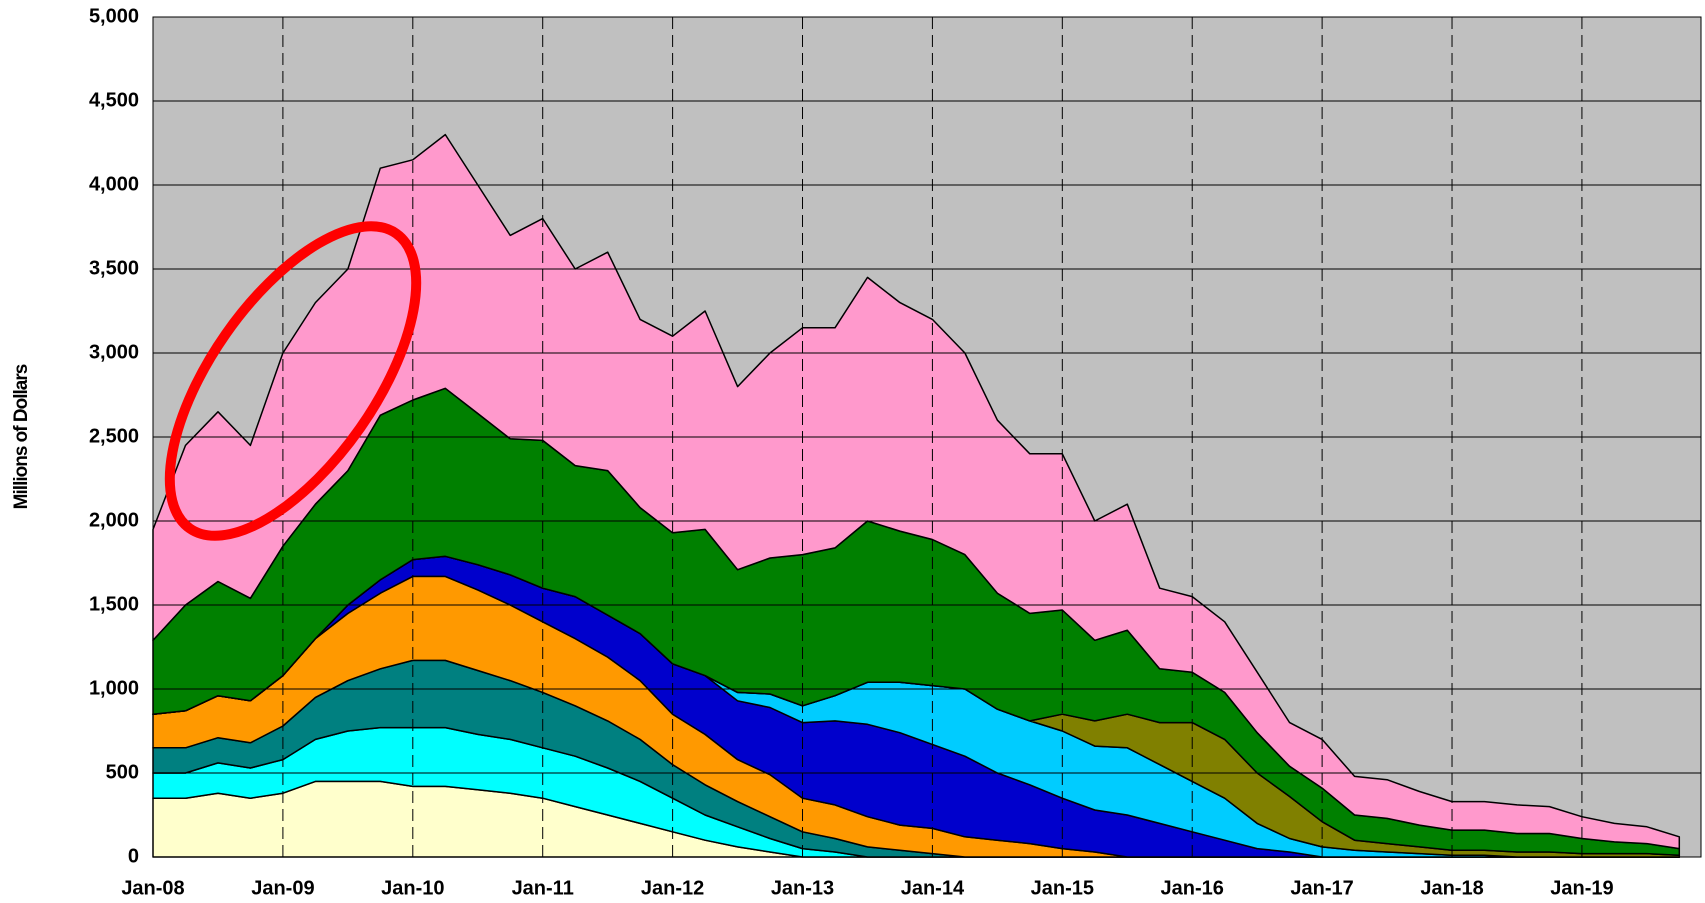 Image resolution: width=1705 pixels, height=903 pixels. What do you see at coordinates (114, 520) in the screenshot?
I see `y-tick-label: 2,000` at bounding box center [114, 520].